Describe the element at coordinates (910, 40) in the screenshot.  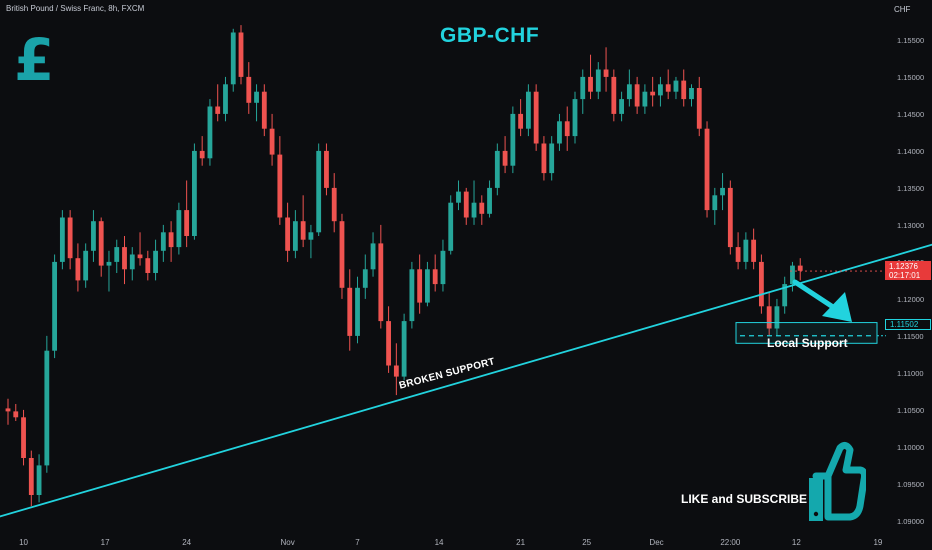
I see `y-tick-label: 1.15500` at that location.